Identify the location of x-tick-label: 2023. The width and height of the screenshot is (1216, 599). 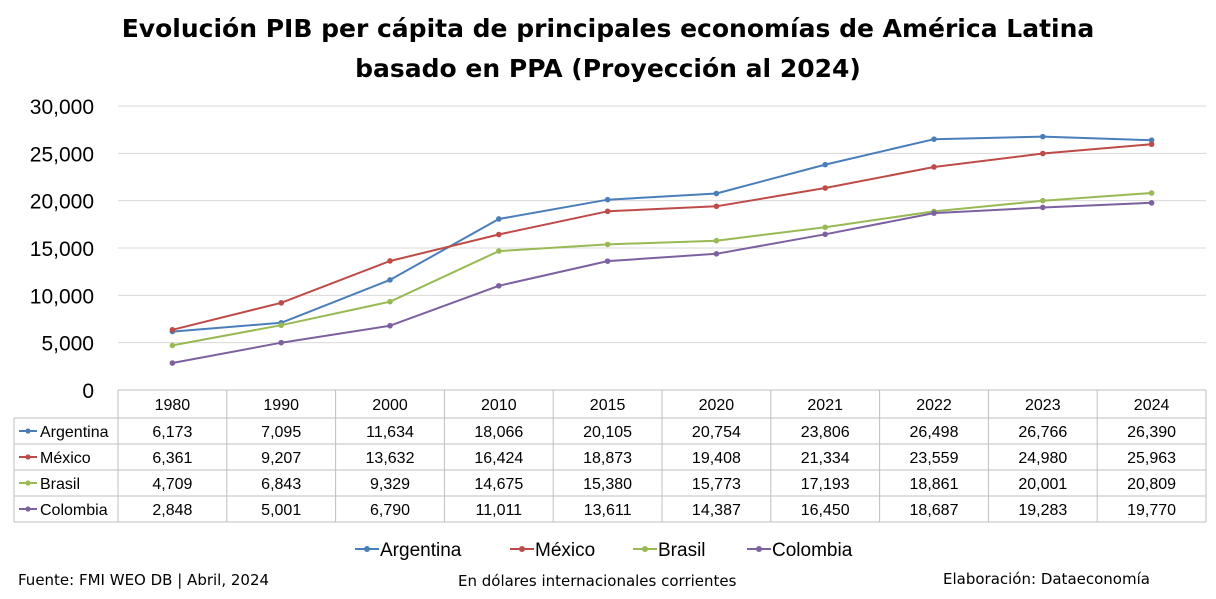
(1043, 405).